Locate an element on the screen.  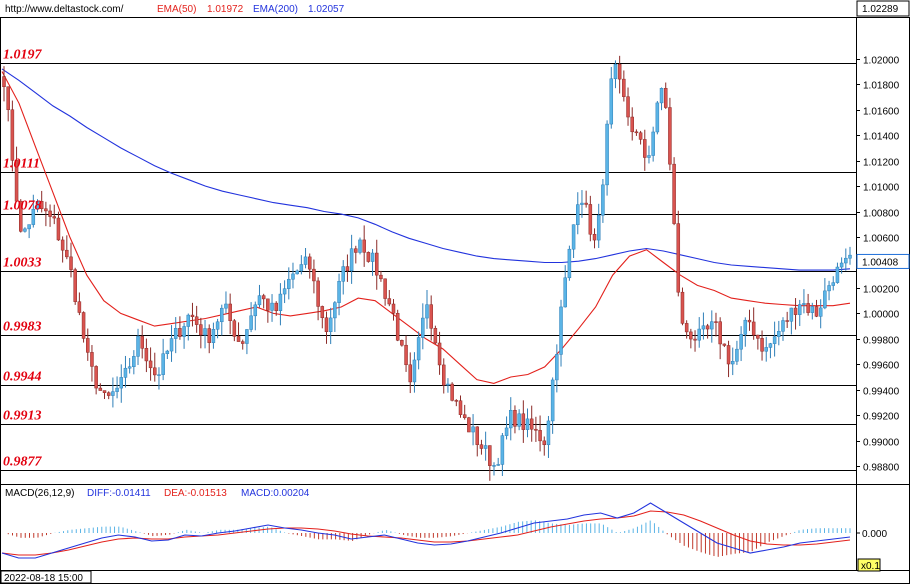
price-tick-label: 1.01400 is located at coordinates (881, 137).